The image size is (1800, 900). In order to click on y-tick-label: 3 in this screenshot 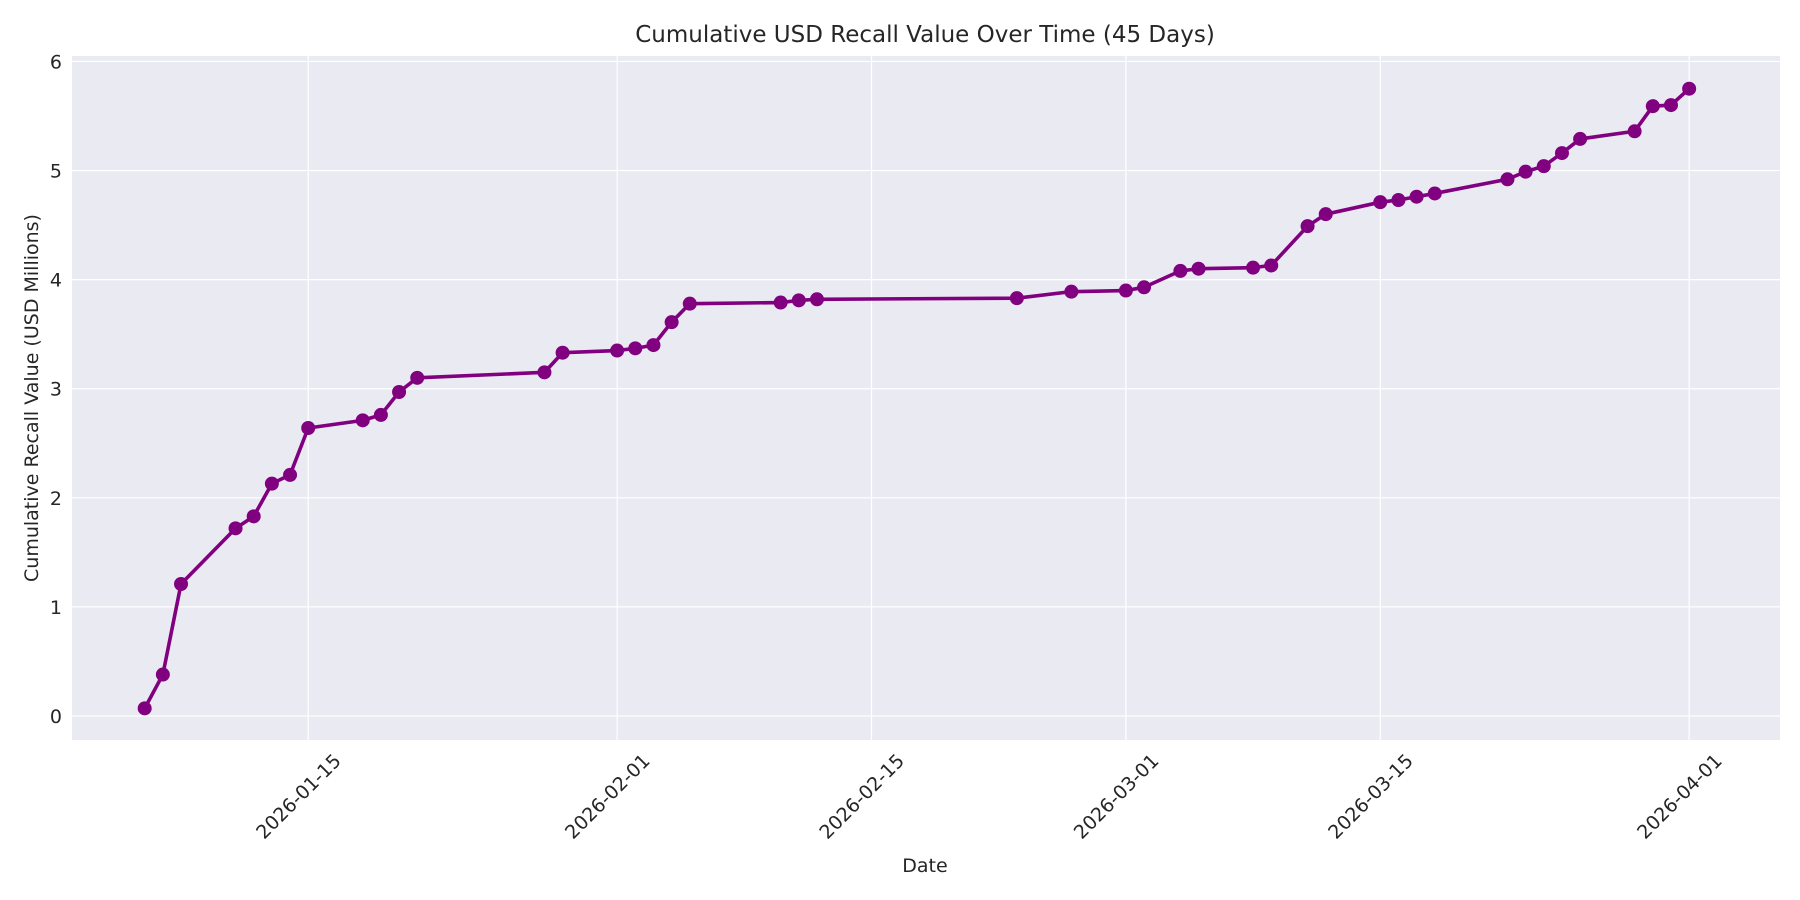, I will do `click(56, 390)`.